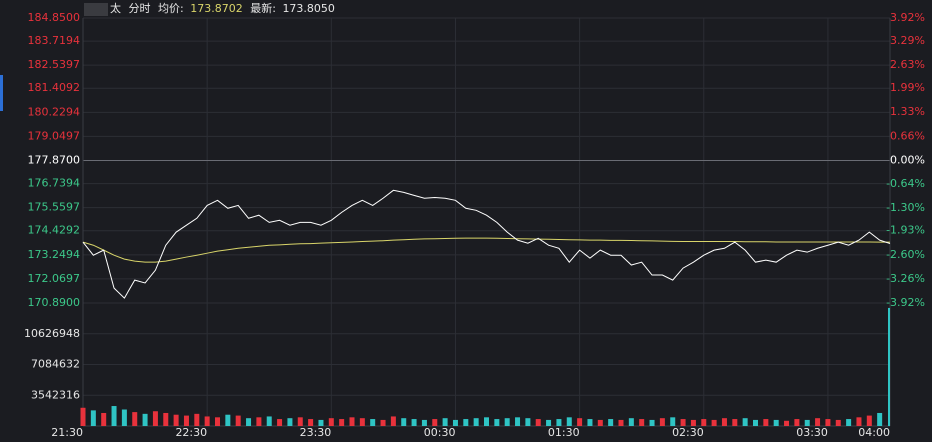 The width and height of the screenshot is (932, 442). What do you see at coordinates (54, 111) in the screenshot?
I see `y-tick-label: 180.2294` at bounding box center [54, 111].